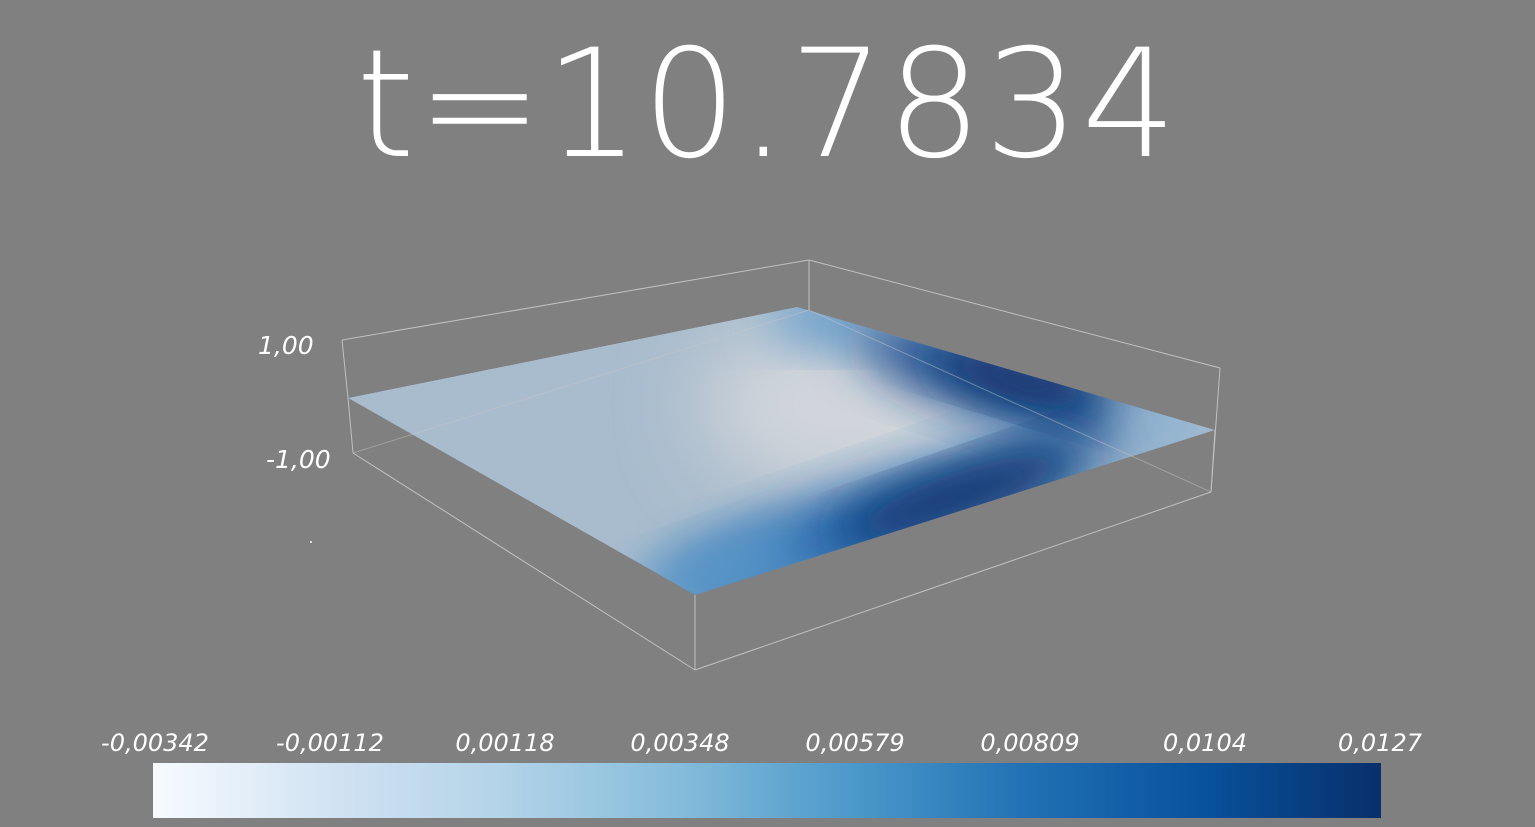 This screenshot has width=1535, height=827. Describe the element at coordinates (286, 345) in the screenshot. I see `z-axis-max-label: 1,00` at that location.